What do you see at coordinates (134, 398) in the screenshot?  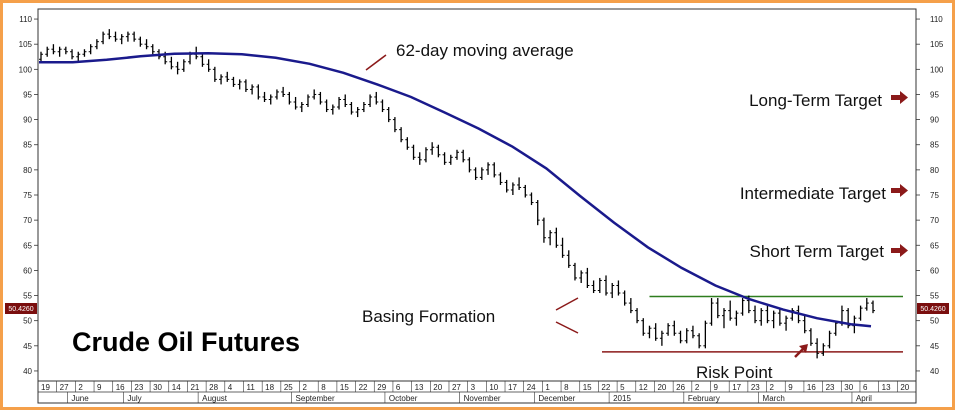 I see `x-month-label: July` at bounding box center [134, 398].